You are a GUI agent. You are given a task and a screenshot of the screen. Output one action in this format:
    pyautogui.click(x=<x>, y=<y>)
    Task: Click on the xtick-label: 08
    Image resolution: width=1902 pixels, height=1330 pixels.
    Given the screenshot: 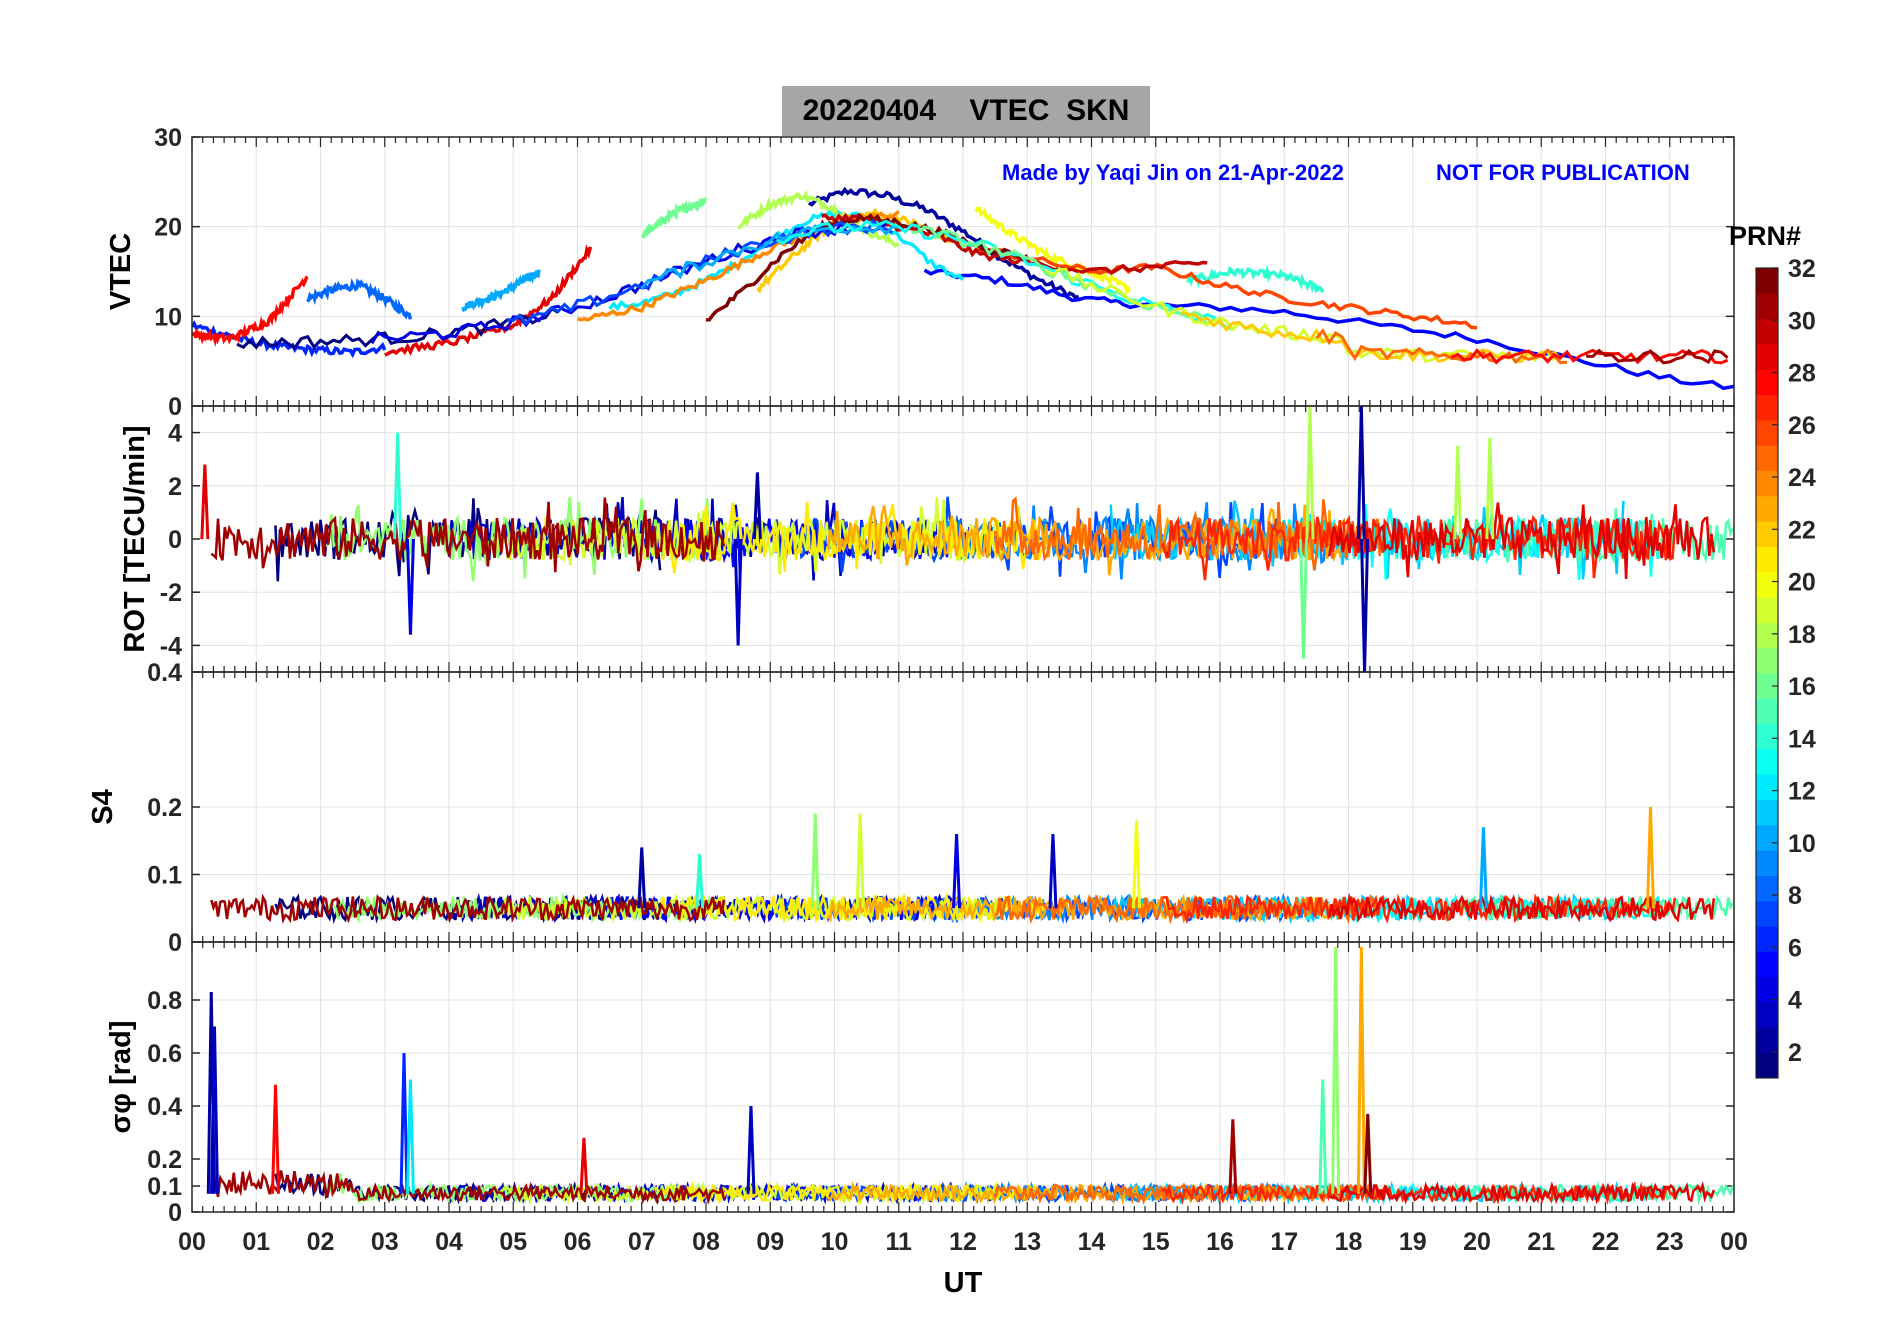 What is the action you would take?
    pyautogui.click(x=706, y=1242)
    